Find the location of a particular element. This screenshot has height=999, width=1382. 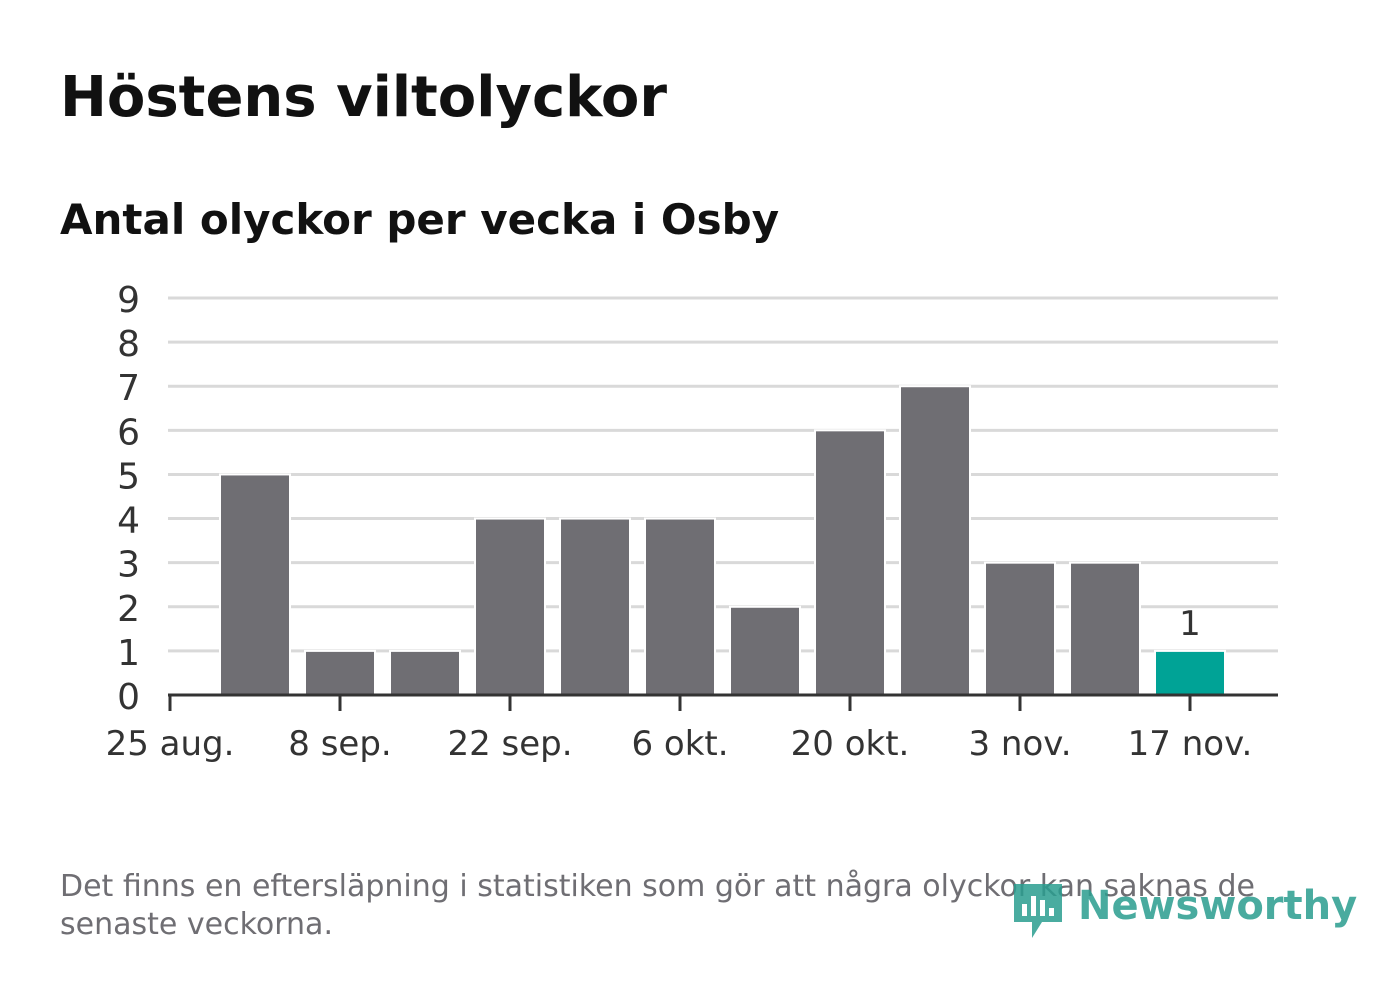

data-labels: 1 is located at coordinates (1190, 624).